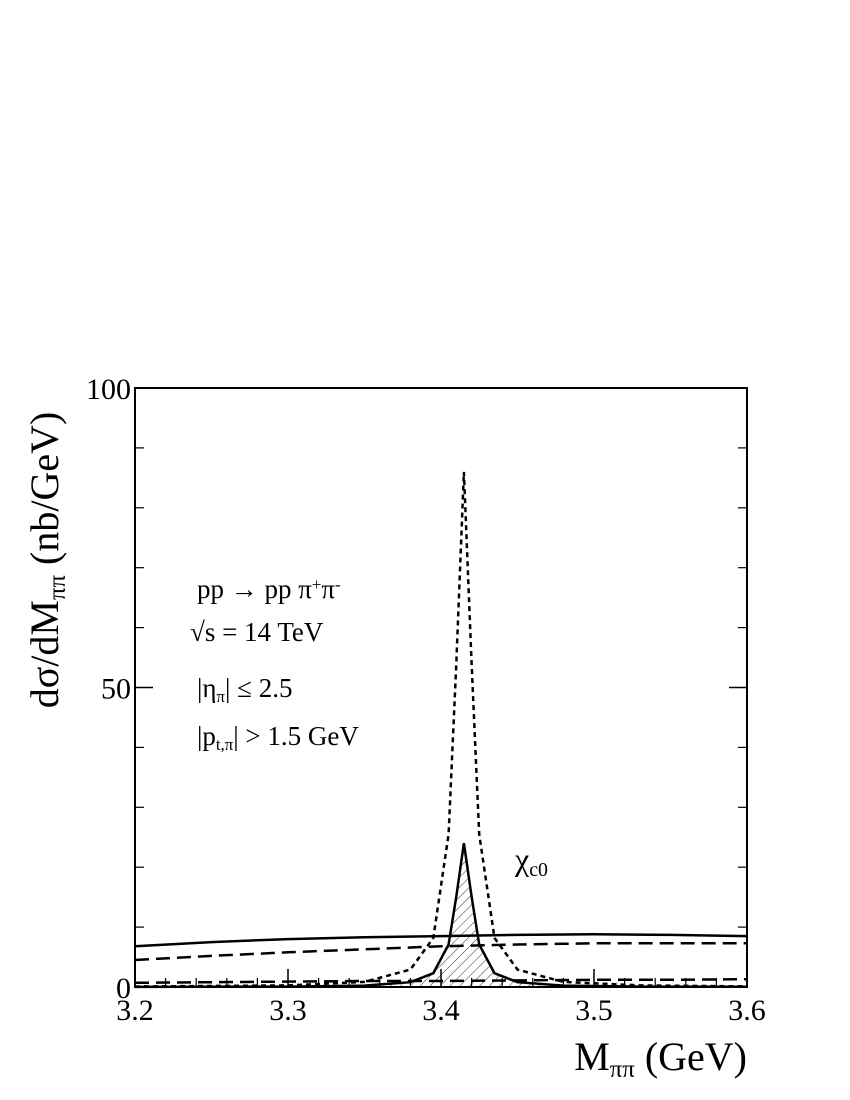 The image size is (850, 1100). I want to click on x-tick-label: 3.2, so click(135, 1010).